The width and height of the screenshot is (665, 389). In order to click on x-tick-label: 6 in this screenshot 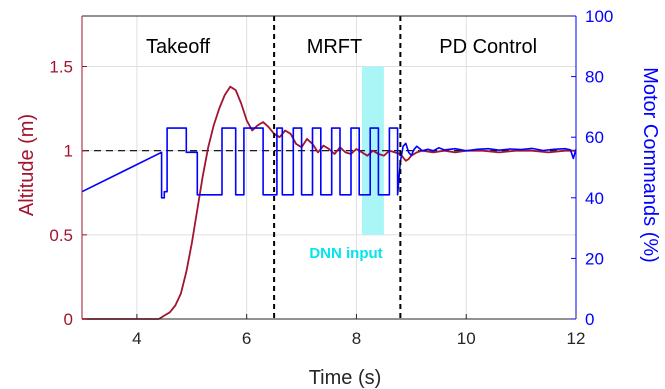, I will do `click(246, 338)`.